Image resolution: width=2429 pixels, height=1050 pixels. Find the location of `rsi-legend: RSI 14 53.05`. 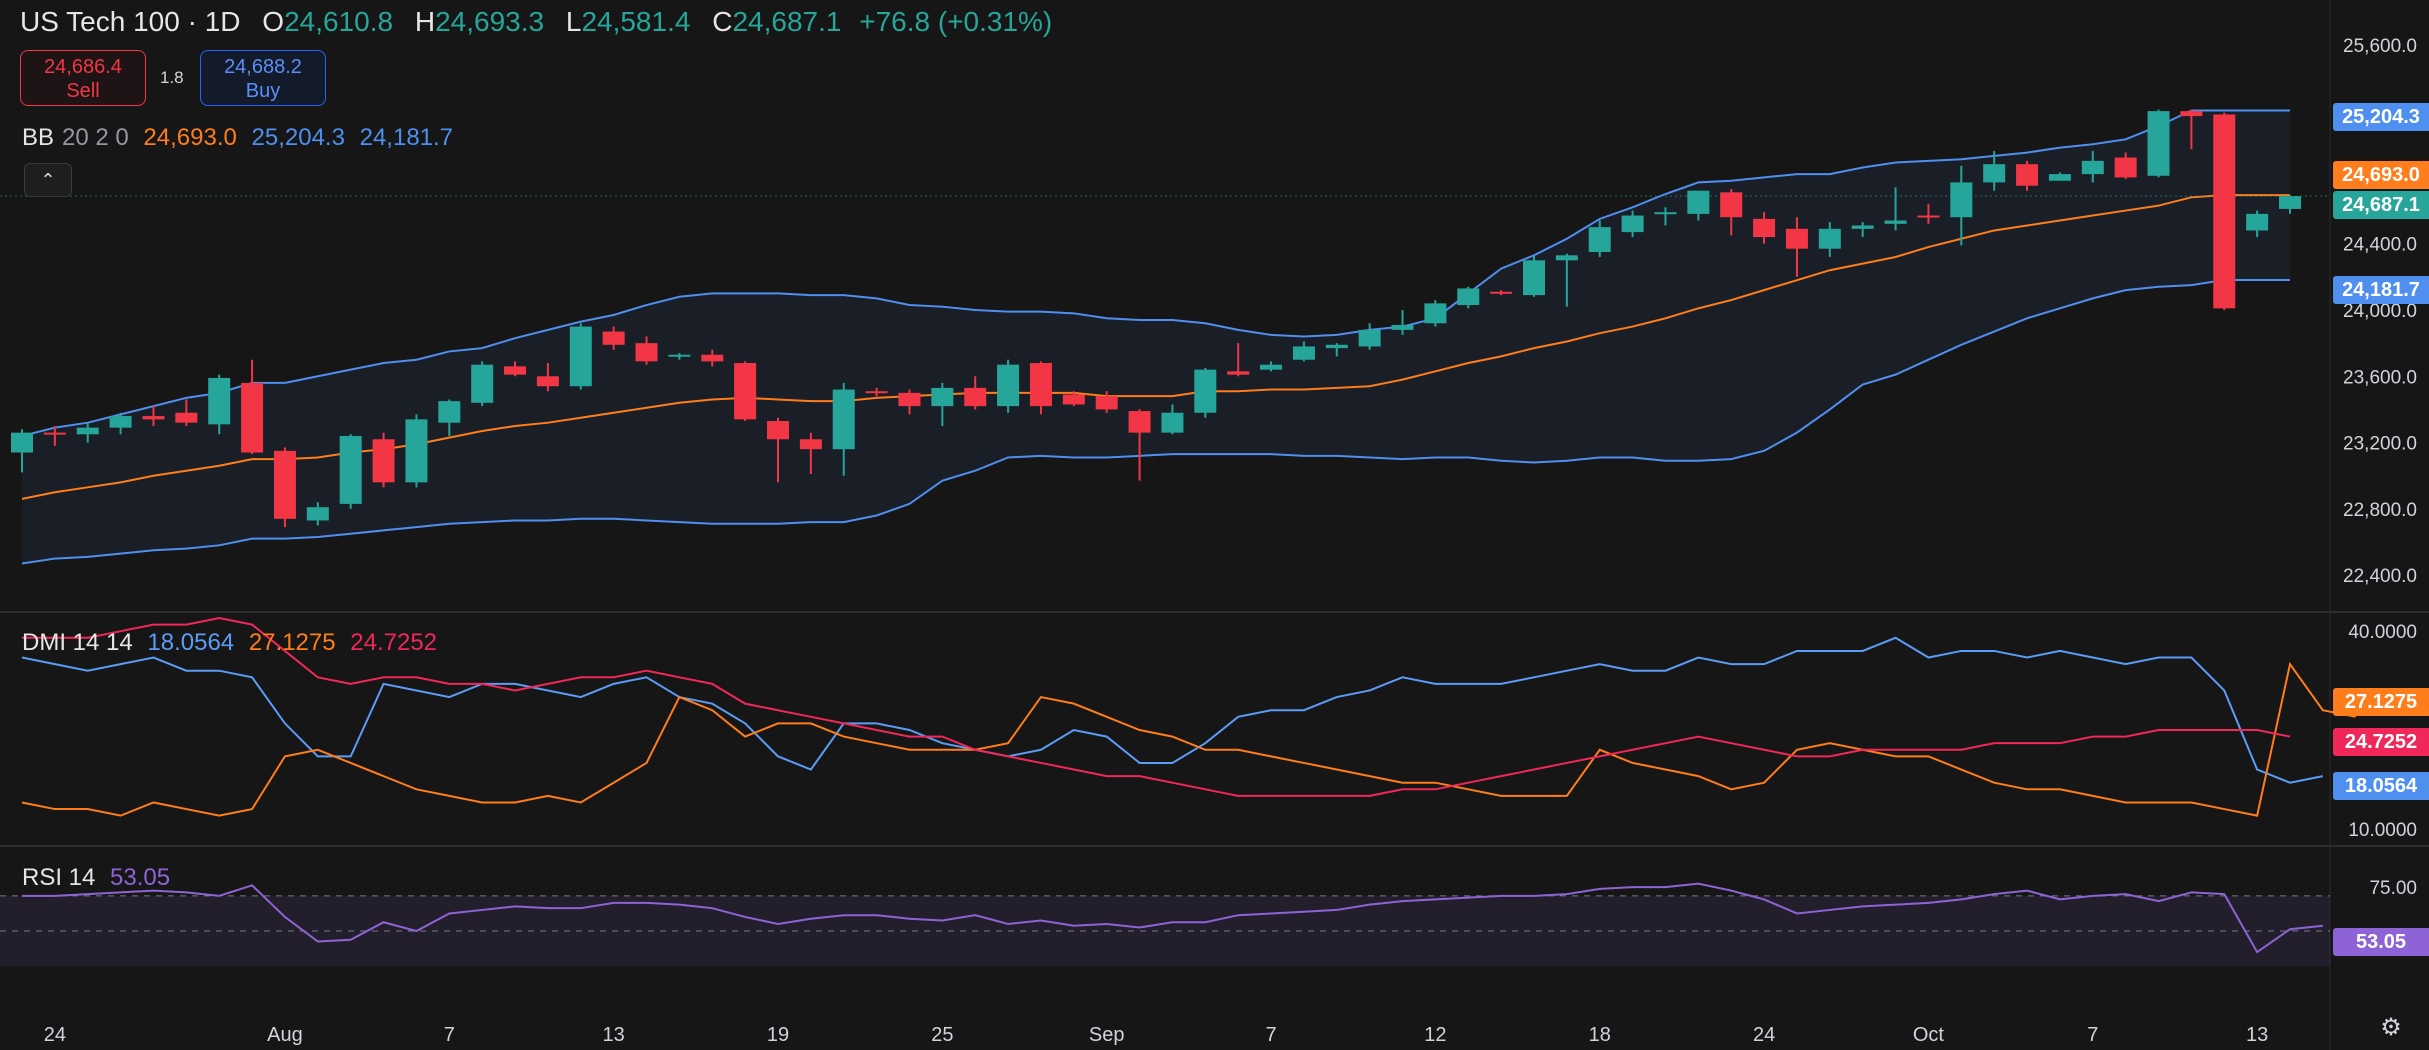

rsi-legend: RSI 14 53.05 is located at coordinates (100, 878).